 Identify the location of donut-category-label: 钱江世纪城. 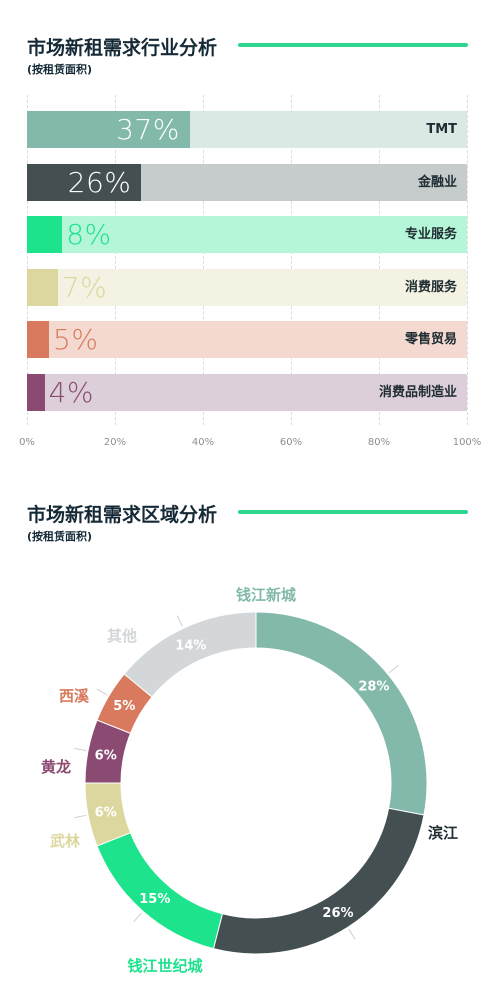
(164, 966).